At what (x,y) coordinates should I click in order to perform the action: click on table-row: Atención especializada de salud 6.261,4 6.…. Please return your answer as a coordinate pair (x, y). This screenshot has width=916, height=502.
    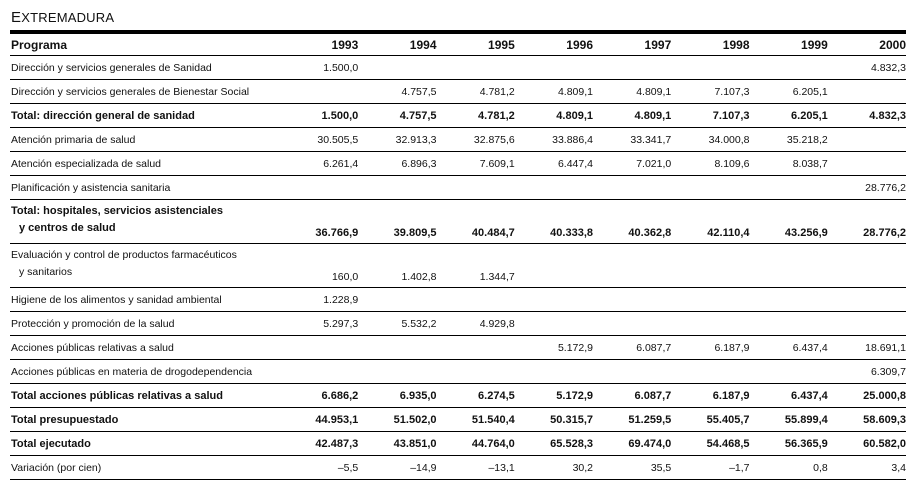
    Looking at the image, I should click on (458, 163).